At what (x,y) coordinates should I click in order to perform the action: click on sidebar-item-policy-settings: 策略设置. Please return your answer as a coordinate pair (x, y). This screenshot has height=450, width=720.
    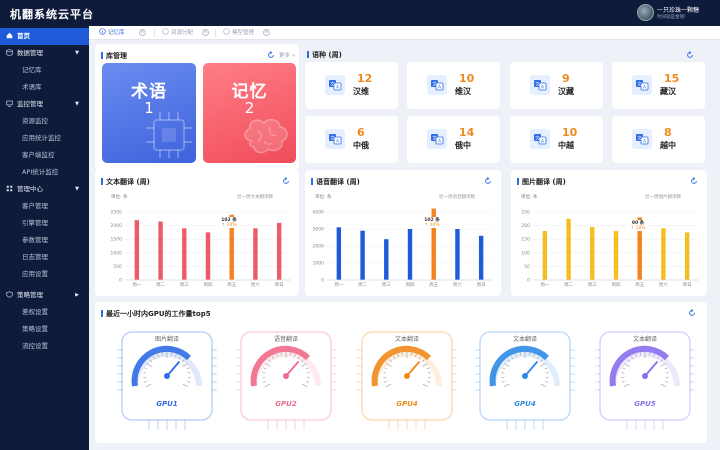
    Looking at the image, I should click on (44, 329).